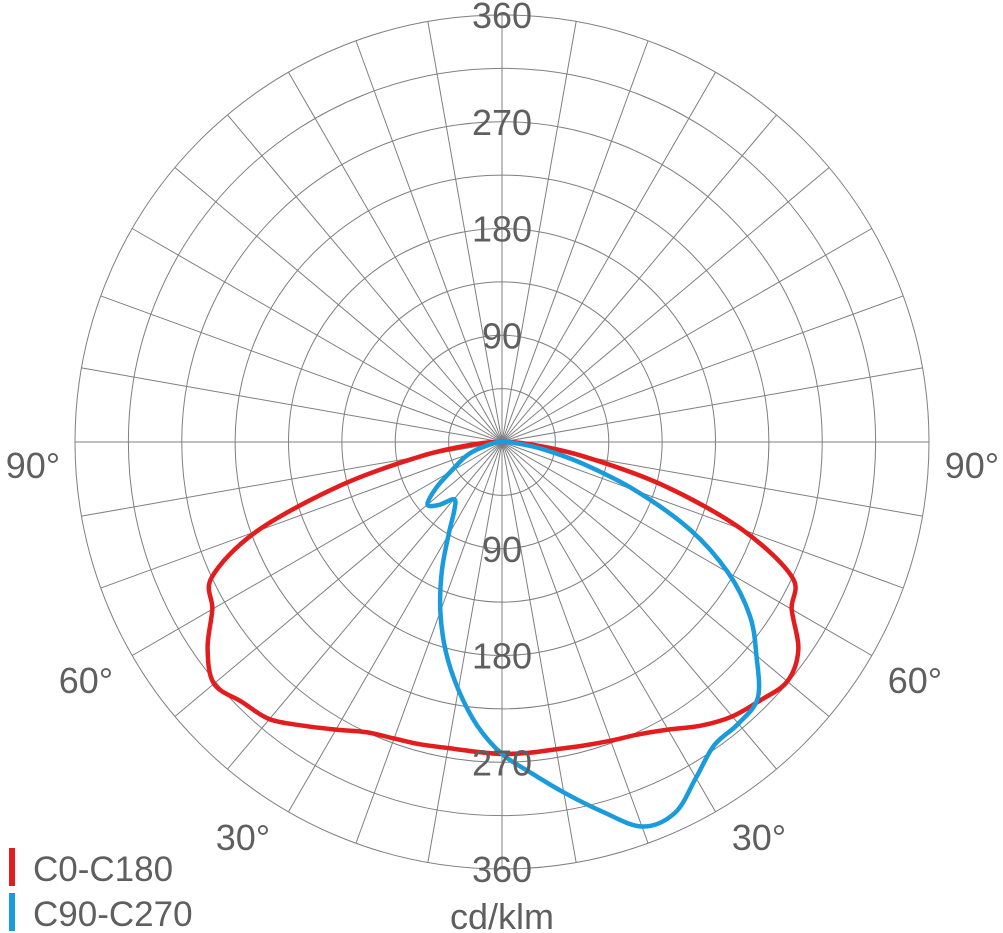  Describe the element at coordinates (113, 914) in the screenshot. I see `legend-label: C90-C270` at that location.